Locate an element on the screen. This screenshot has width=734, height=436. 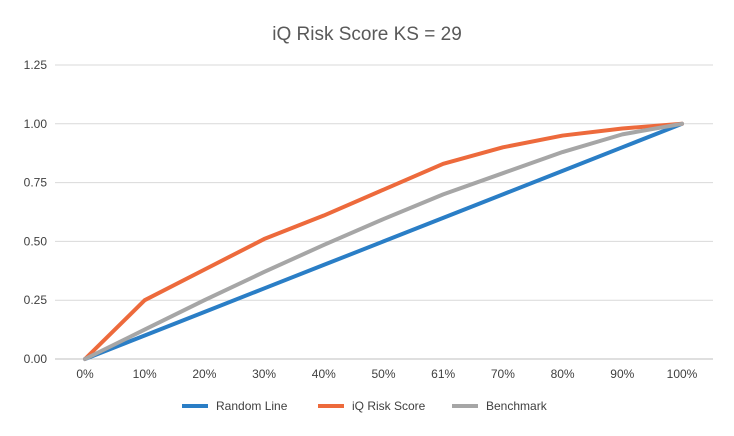
y-tick-label: 0.50 is located at coordinates (36, 241).